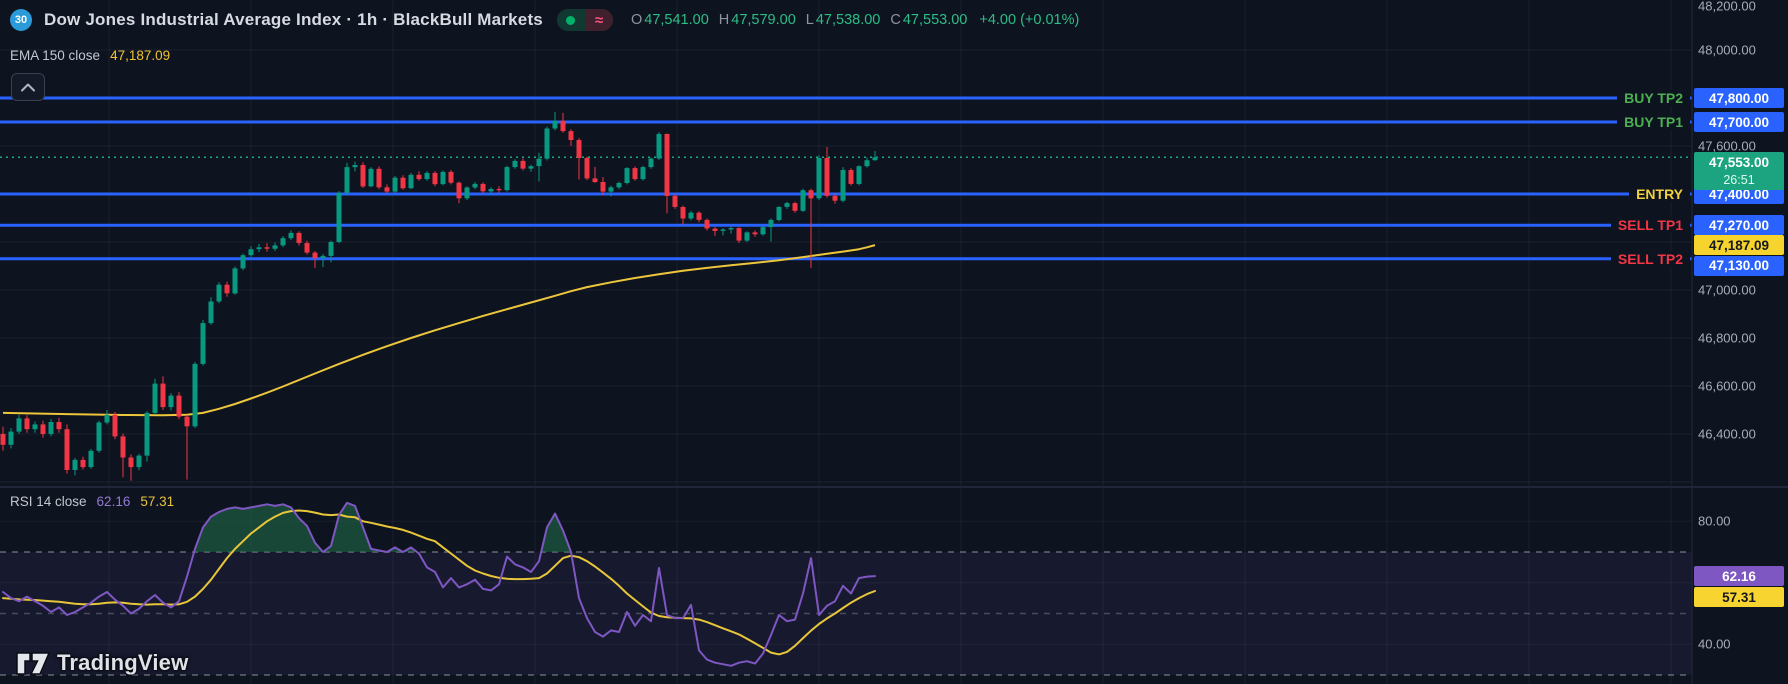 This screenshot has width=1788, height=684. I want to click on level-label-buy-tp1: BUY TP1, so click(1653, 122).